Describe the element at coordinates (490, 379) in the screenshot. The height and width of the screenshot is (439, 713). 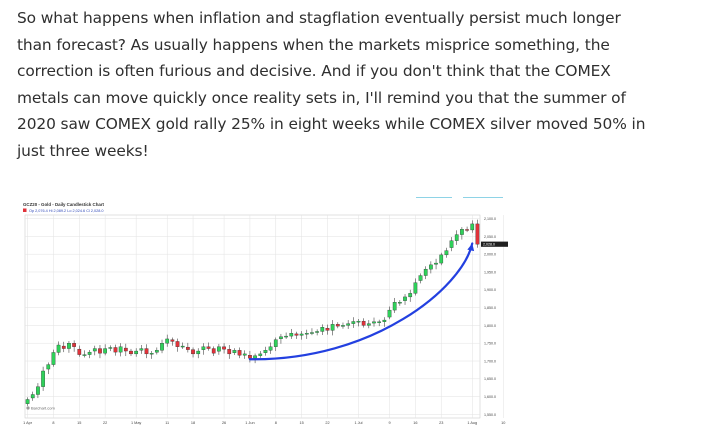
I see `y-tick-label: 1,650.0` at that location.